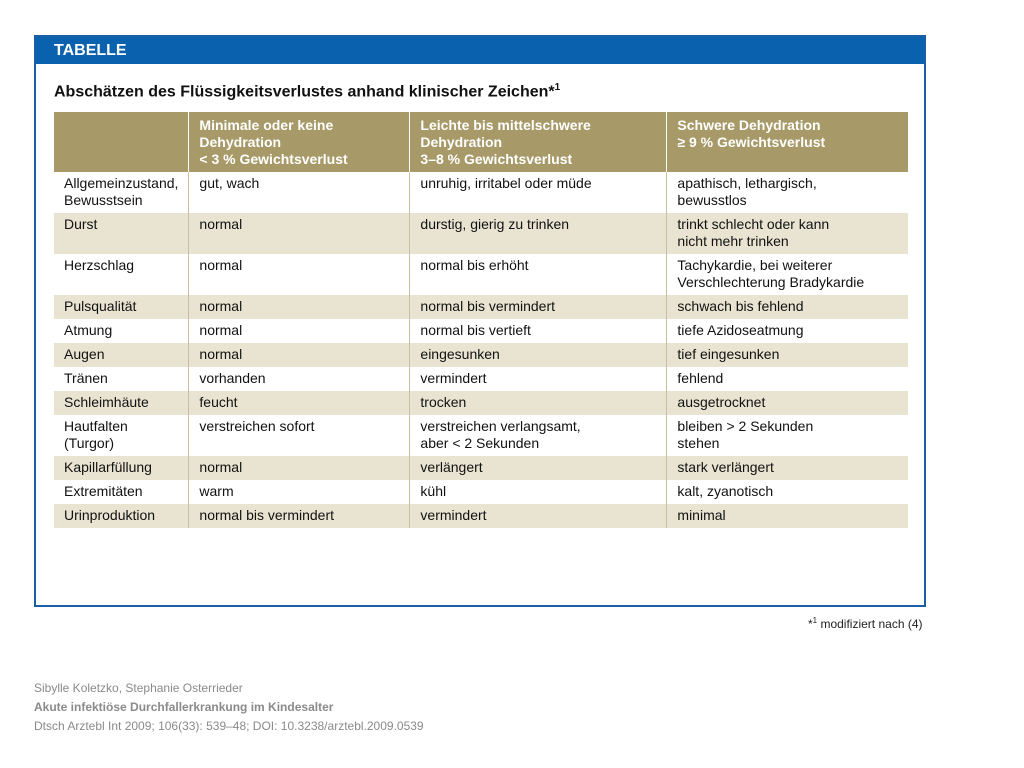 The height and width of the screenshot is (768, 1024). Describe the element at coordinates (121, 331) in the screenshot. I see `row-label-cell: Atmung` at that location.